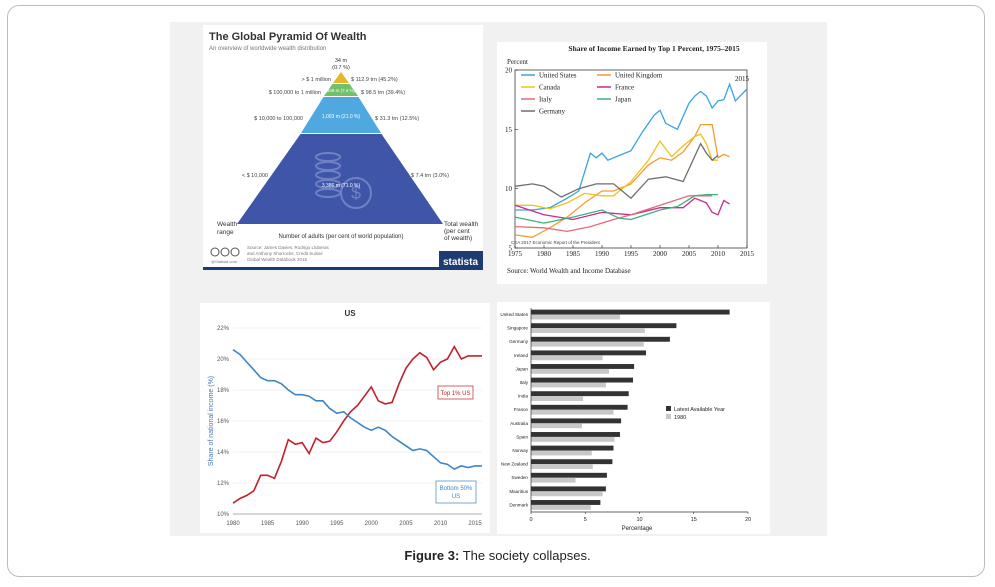  I want to click on category-label-france: France, so click(521, 409).